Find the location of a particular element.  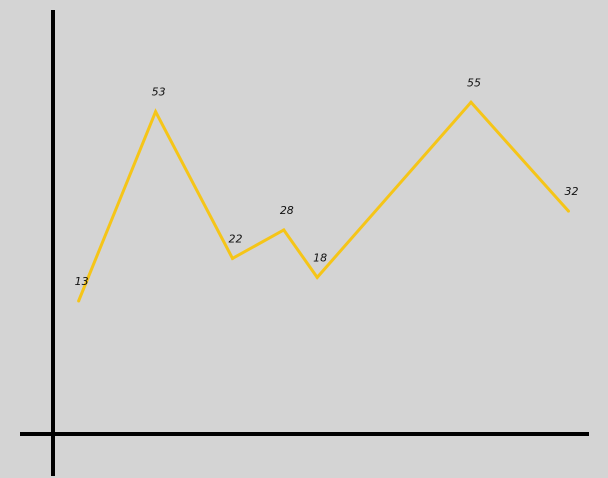

data-label: 32 is located at coordinates (571, 191).